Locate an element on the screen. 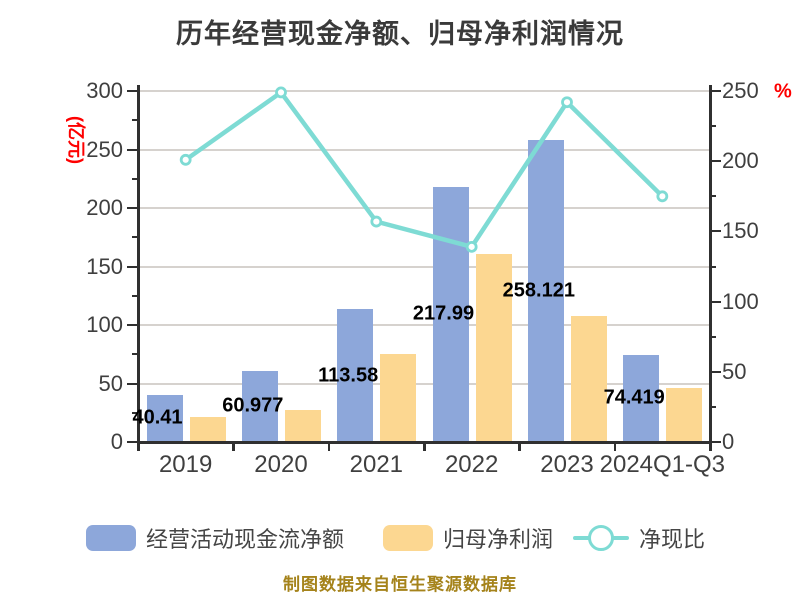 The image size is (800, 600). bar-value-label: 60.977 is located at coordinates (253, 405).